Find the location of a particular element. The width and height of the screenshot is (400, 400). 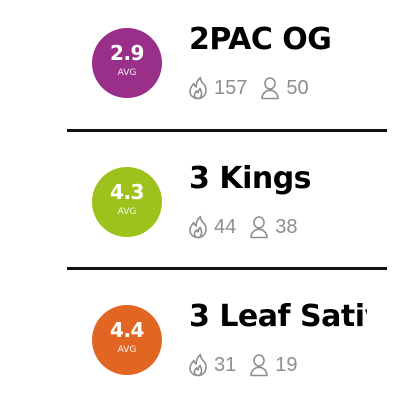

strain-stats: 157 50 is located at coordinates (254, 88).